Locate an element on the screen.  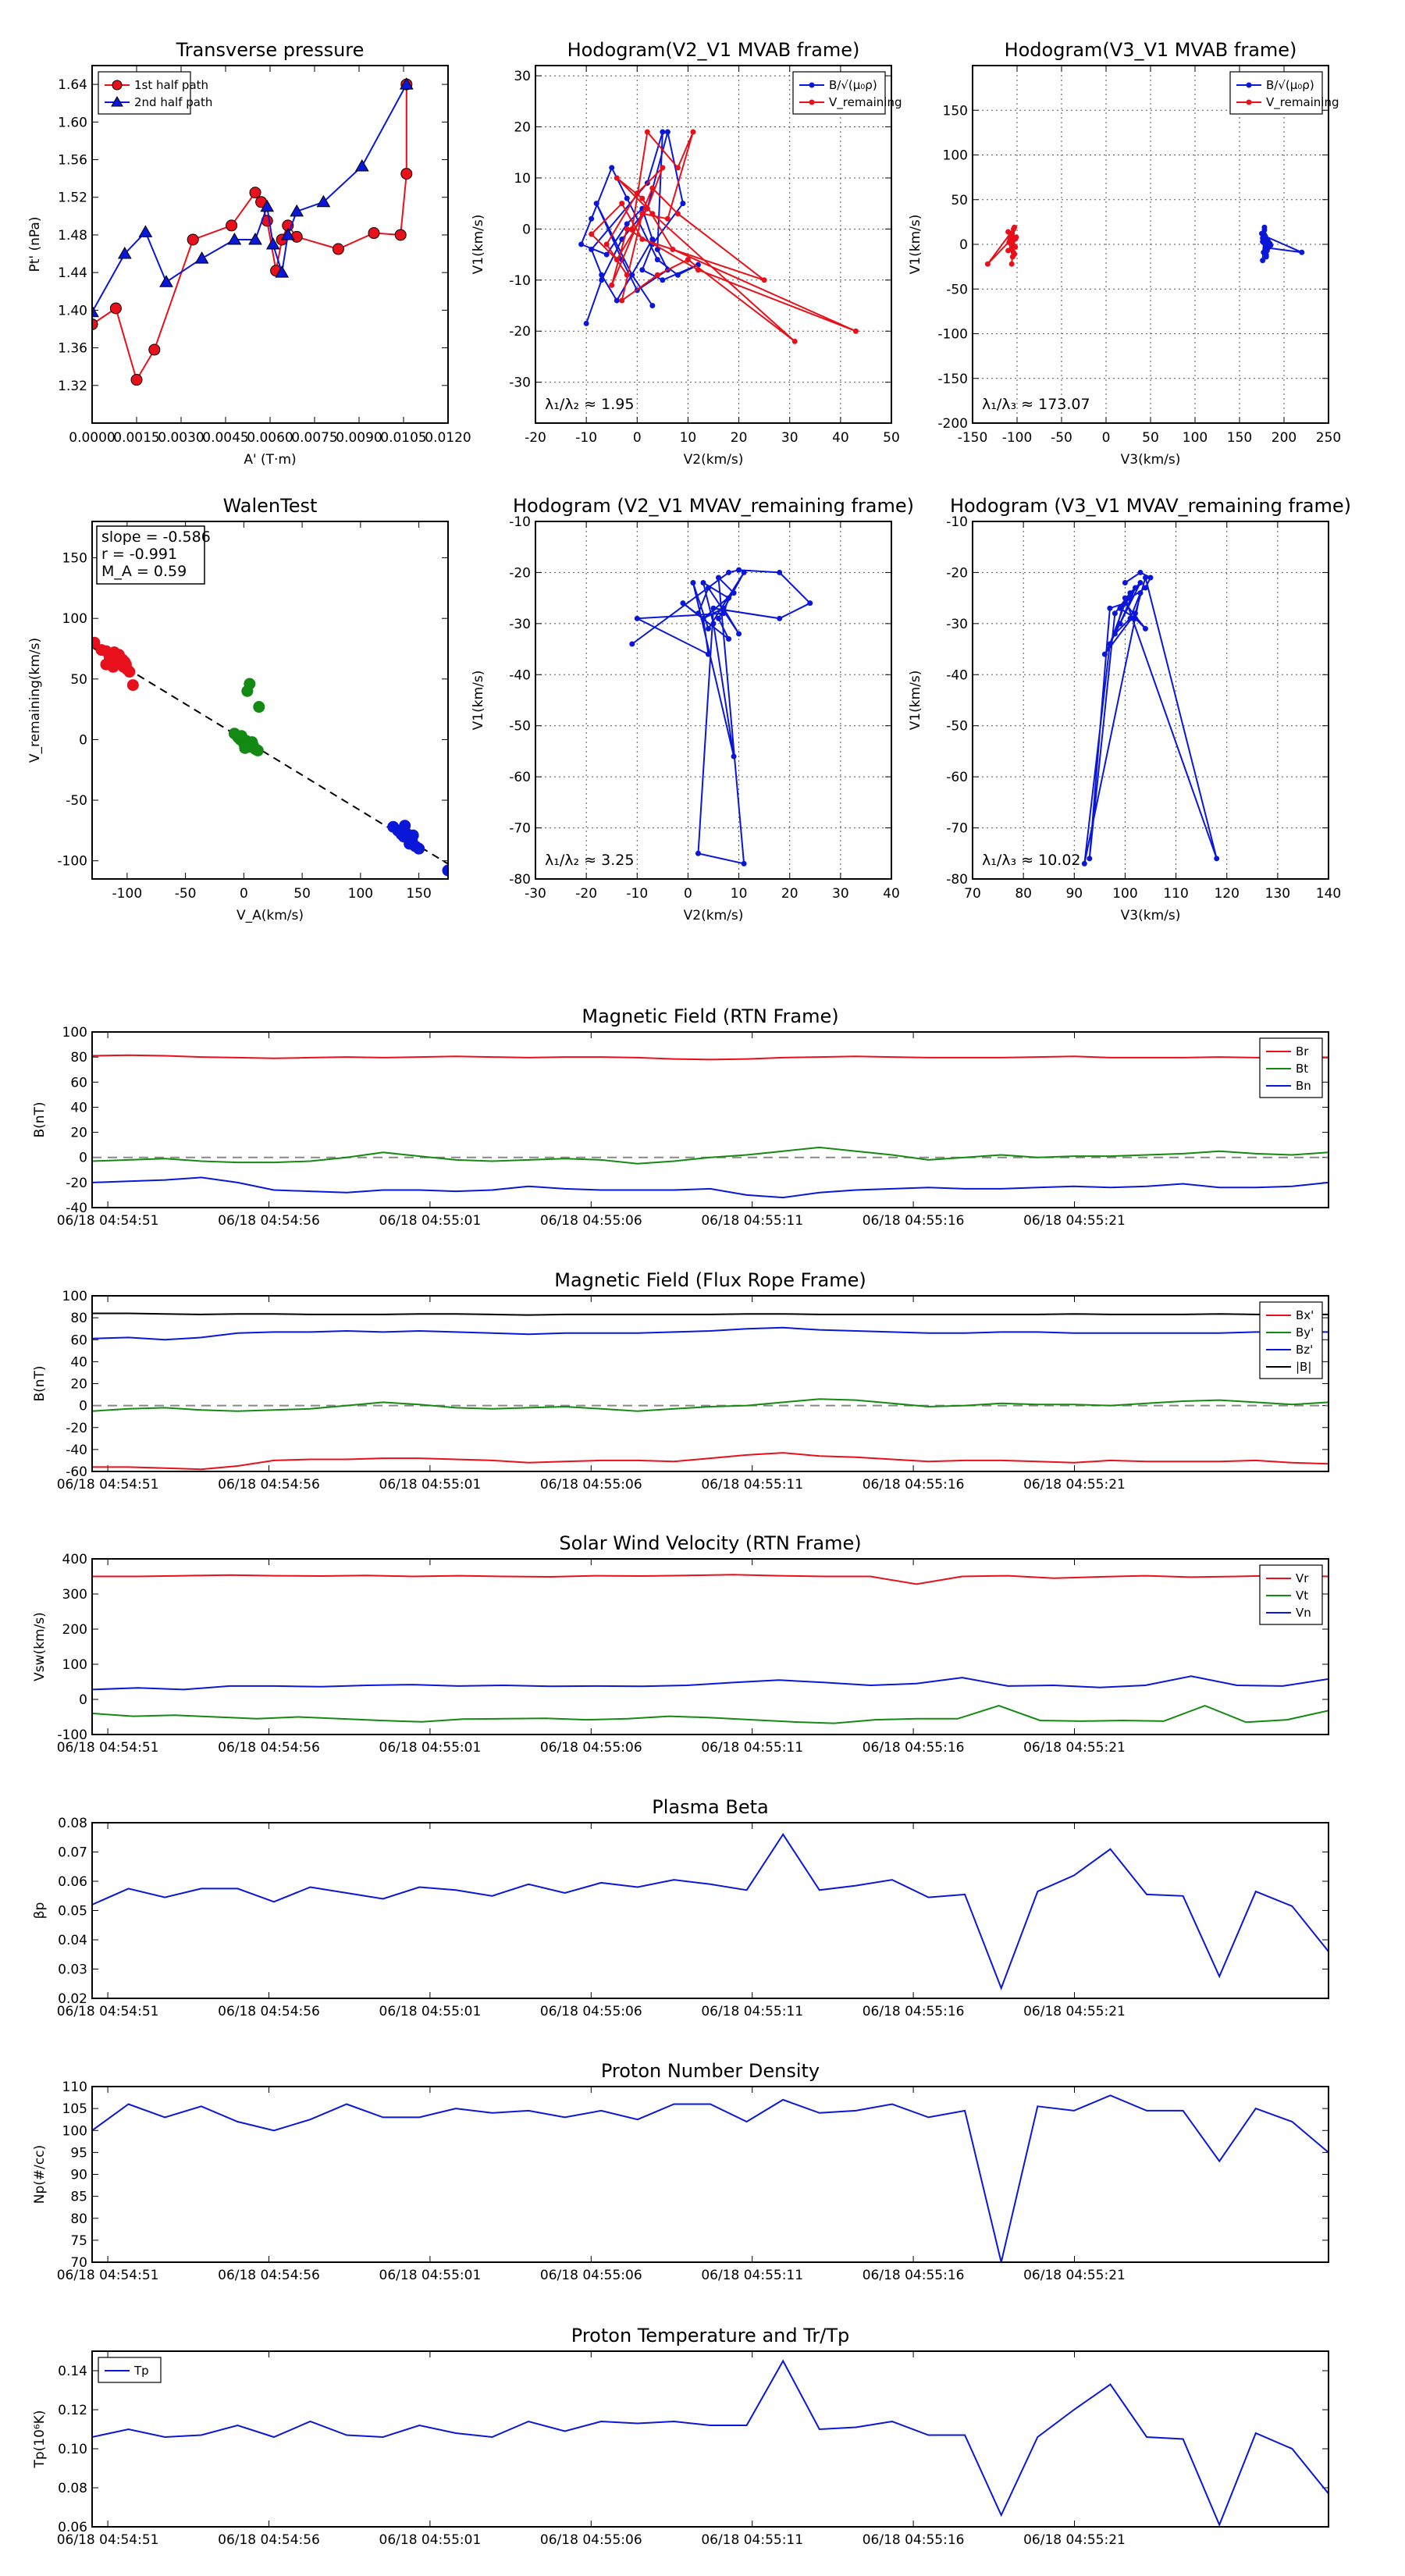
y-axis-label: Tp(10⁶K) is located at coordinates (40, 2439).